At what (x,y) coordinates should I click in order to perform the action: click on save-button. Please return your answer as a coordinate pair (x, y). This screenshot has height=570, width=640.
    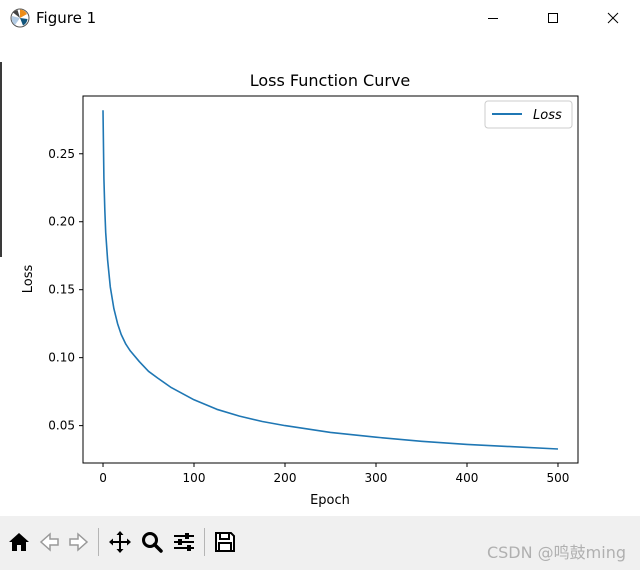
    Looking at the image, I should click on (225, 542).